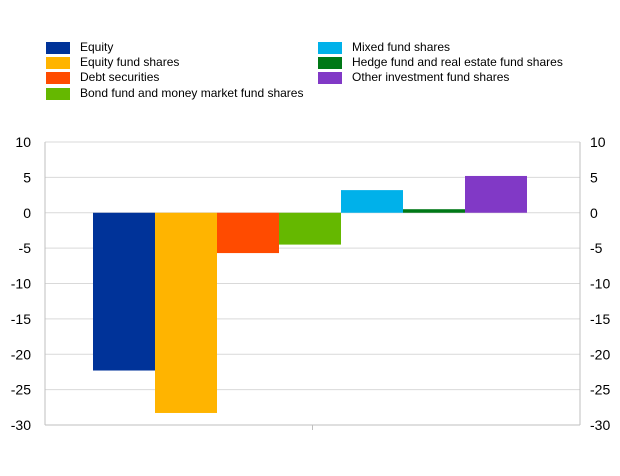 Image resolution: width=620 pixels, height=476 pixels. I want to click on bar-equity-fund-shares, so click(186, 312).